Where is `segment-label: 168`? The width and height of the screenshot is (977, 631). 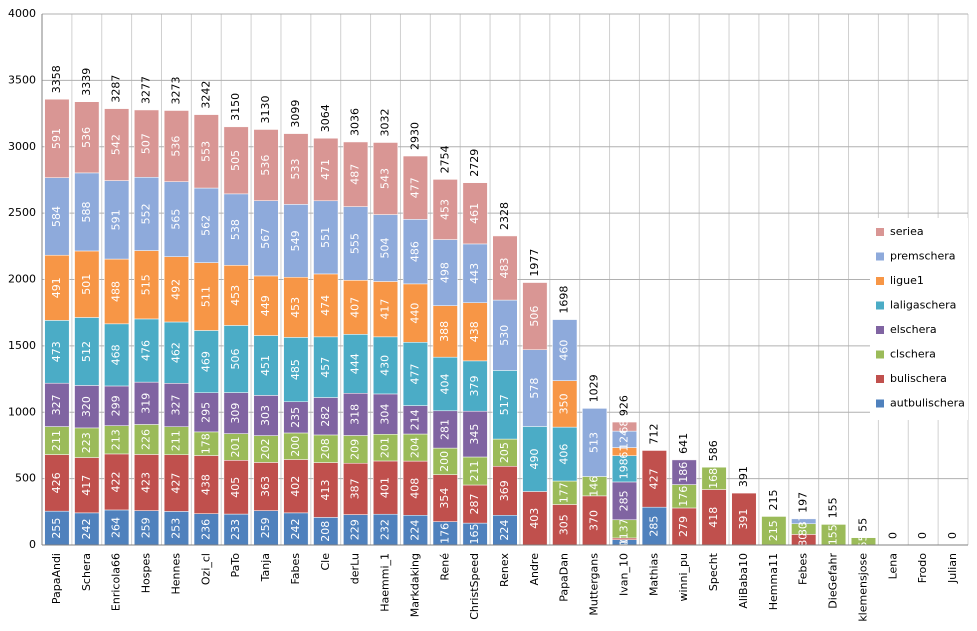 segment-label: 168 is located at coordinates (713, 478).